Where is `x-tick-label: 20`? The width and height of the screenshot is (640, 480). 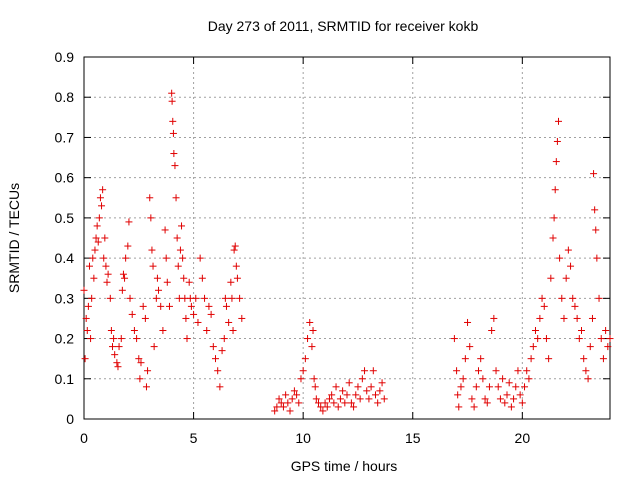
x-tick-label: 20 is located at coordinates (523, 438).